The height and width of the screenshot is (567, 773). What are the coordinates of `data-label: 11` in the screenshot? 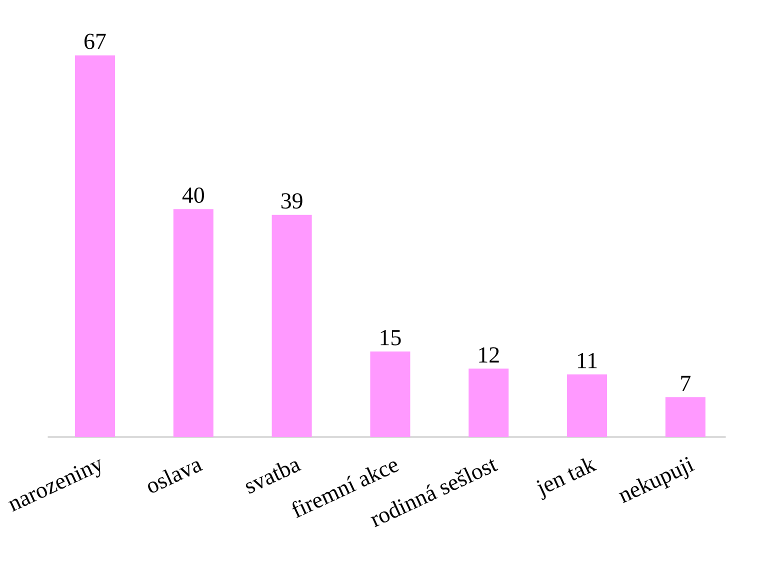 It's located at (587, 360).